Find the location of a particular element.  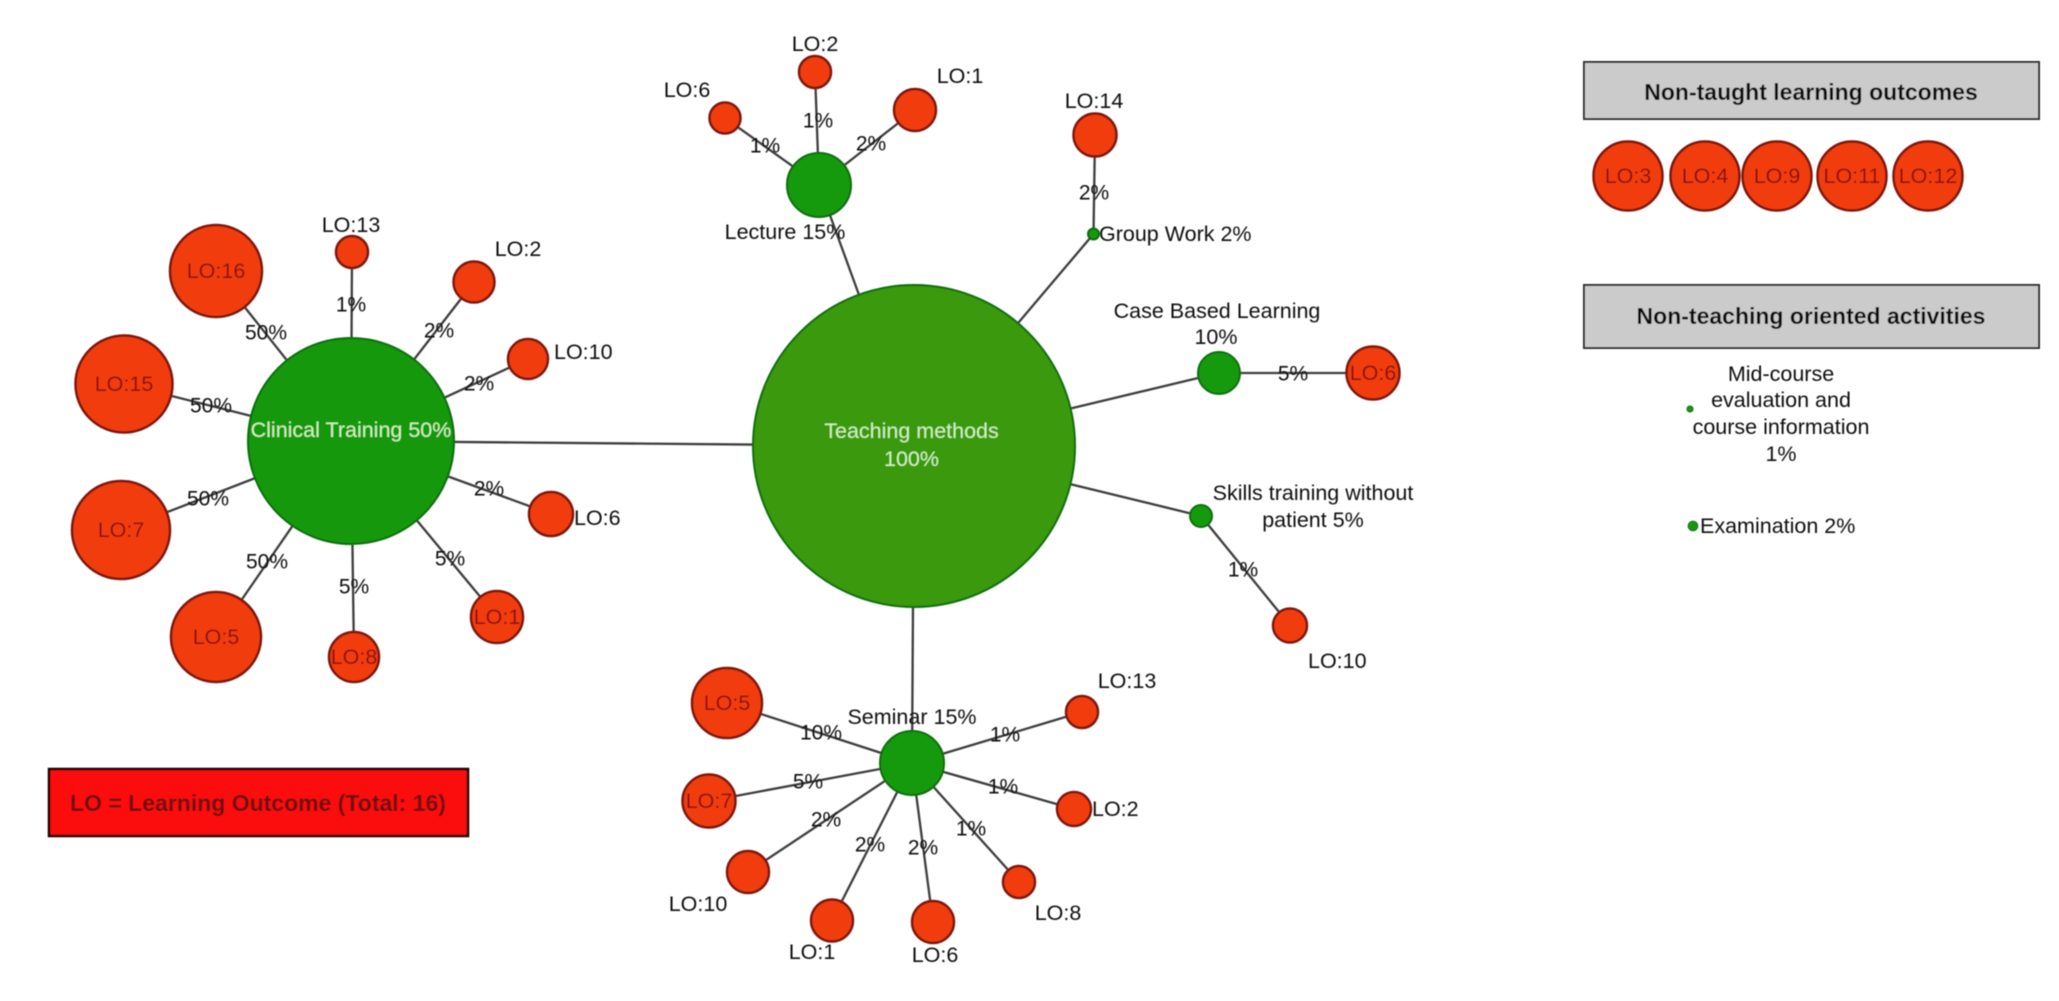

svg-text: 100% is located at coordinates (911, 459).